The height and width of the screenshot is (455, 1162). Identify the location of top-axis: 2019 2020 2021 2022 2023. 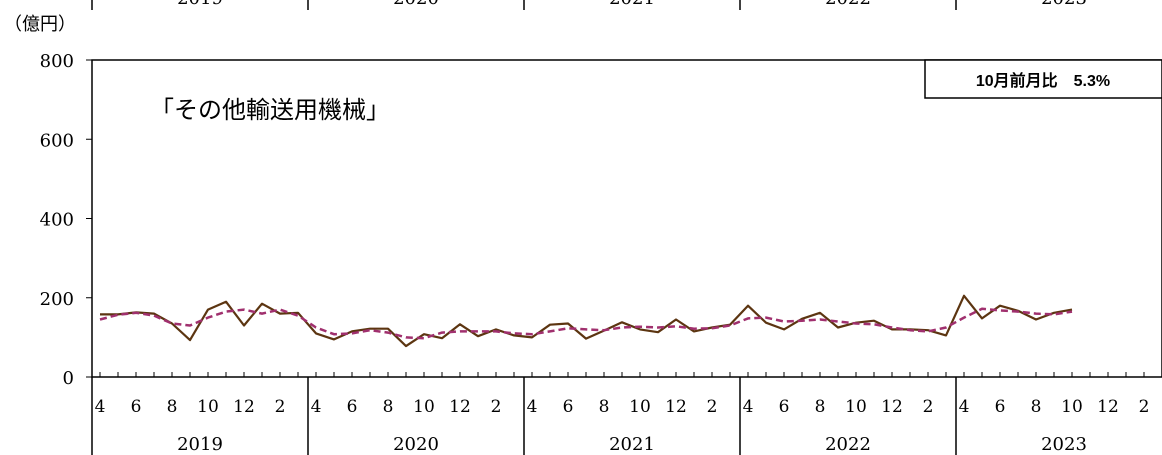
(589, 5).